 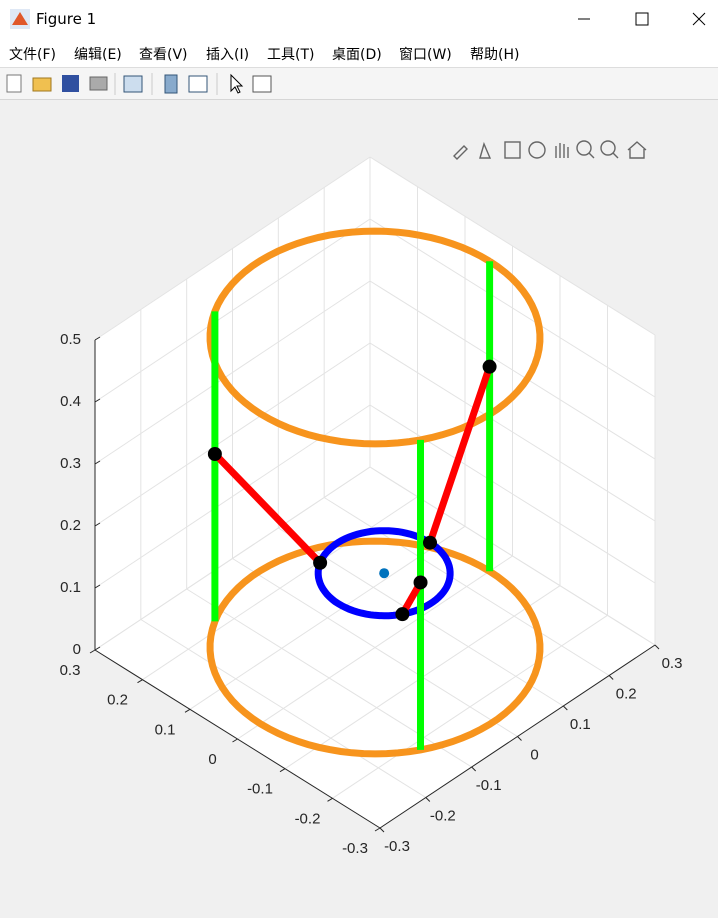 I want to click on toolbar, so click(x=359, y=83).